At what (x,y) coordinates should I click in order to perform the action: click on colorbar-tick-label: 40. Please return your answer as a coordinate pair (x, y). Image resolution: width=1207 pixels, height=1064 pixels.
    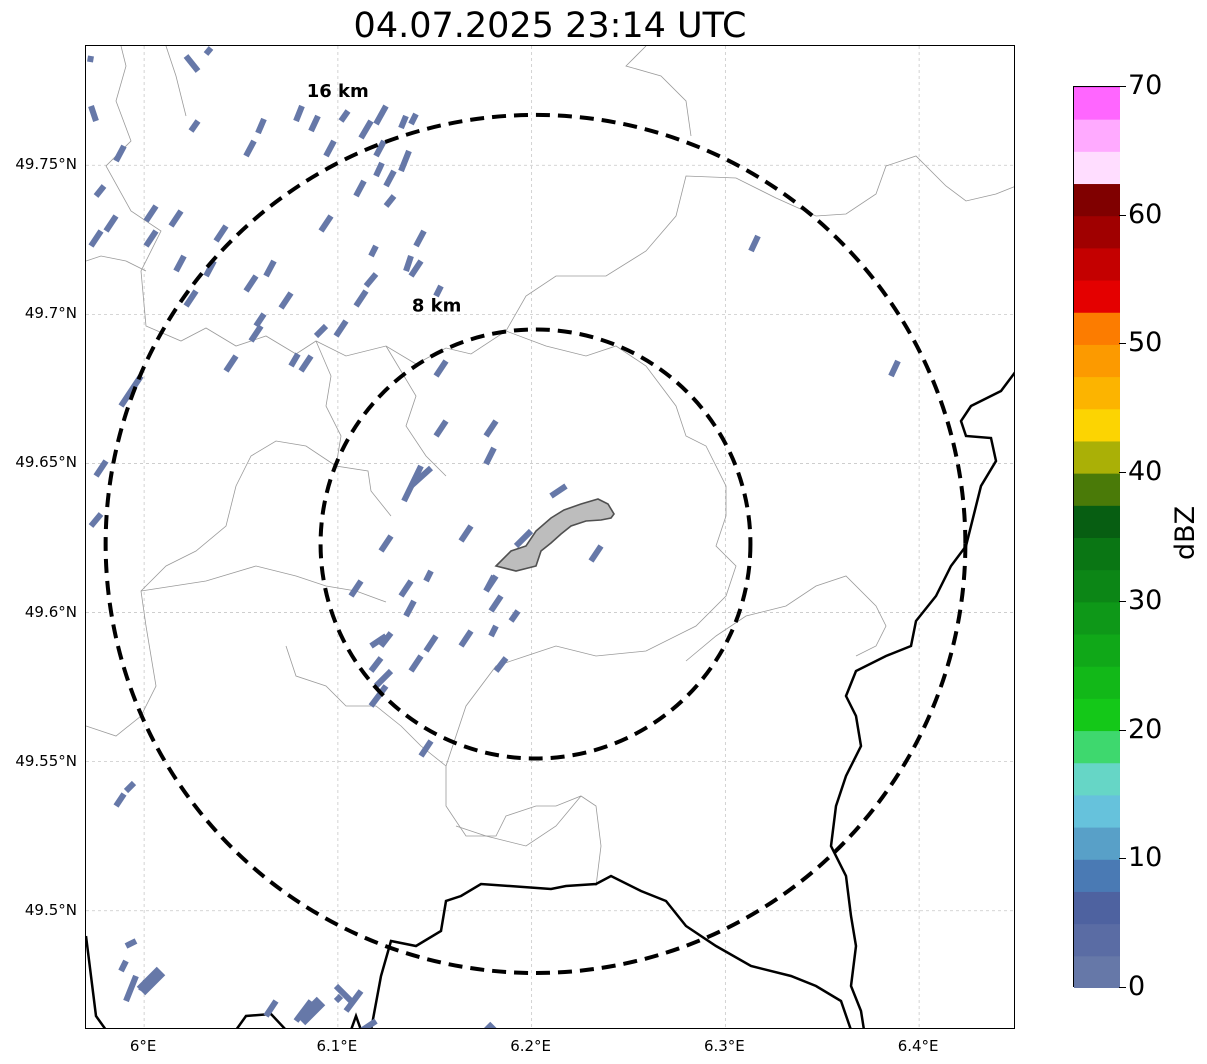
    Looking at the image, I should click on (1145, 472).